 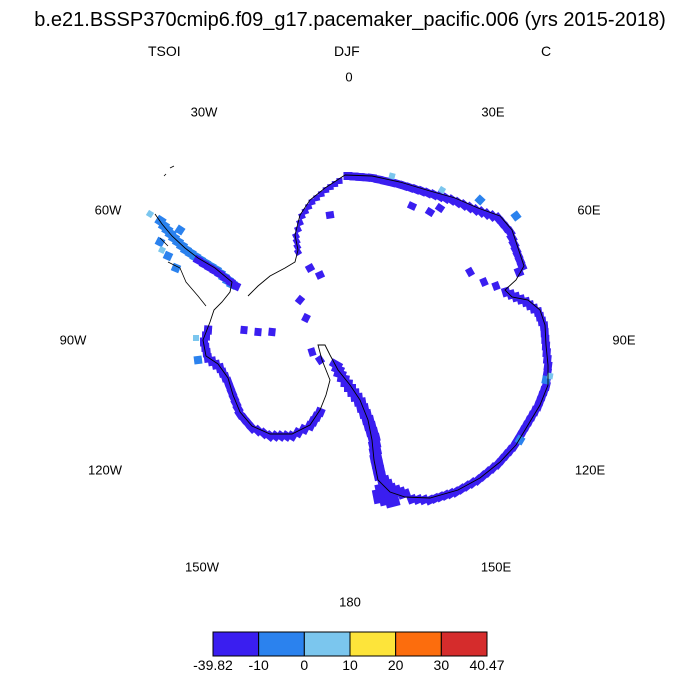 I want to click on colorbar-tick-label: 10, so click(x=350, y=665).